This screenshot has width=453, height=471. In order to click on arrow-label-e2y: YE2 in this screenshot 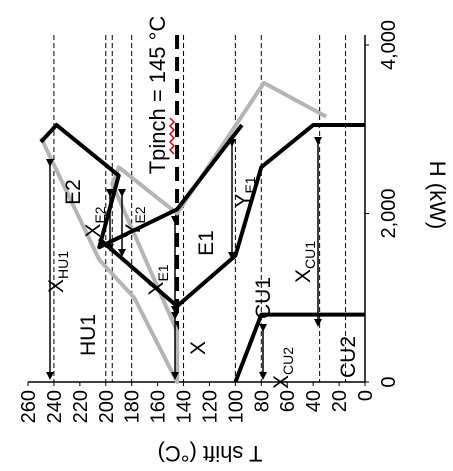, I will do `click(135, 221)`.